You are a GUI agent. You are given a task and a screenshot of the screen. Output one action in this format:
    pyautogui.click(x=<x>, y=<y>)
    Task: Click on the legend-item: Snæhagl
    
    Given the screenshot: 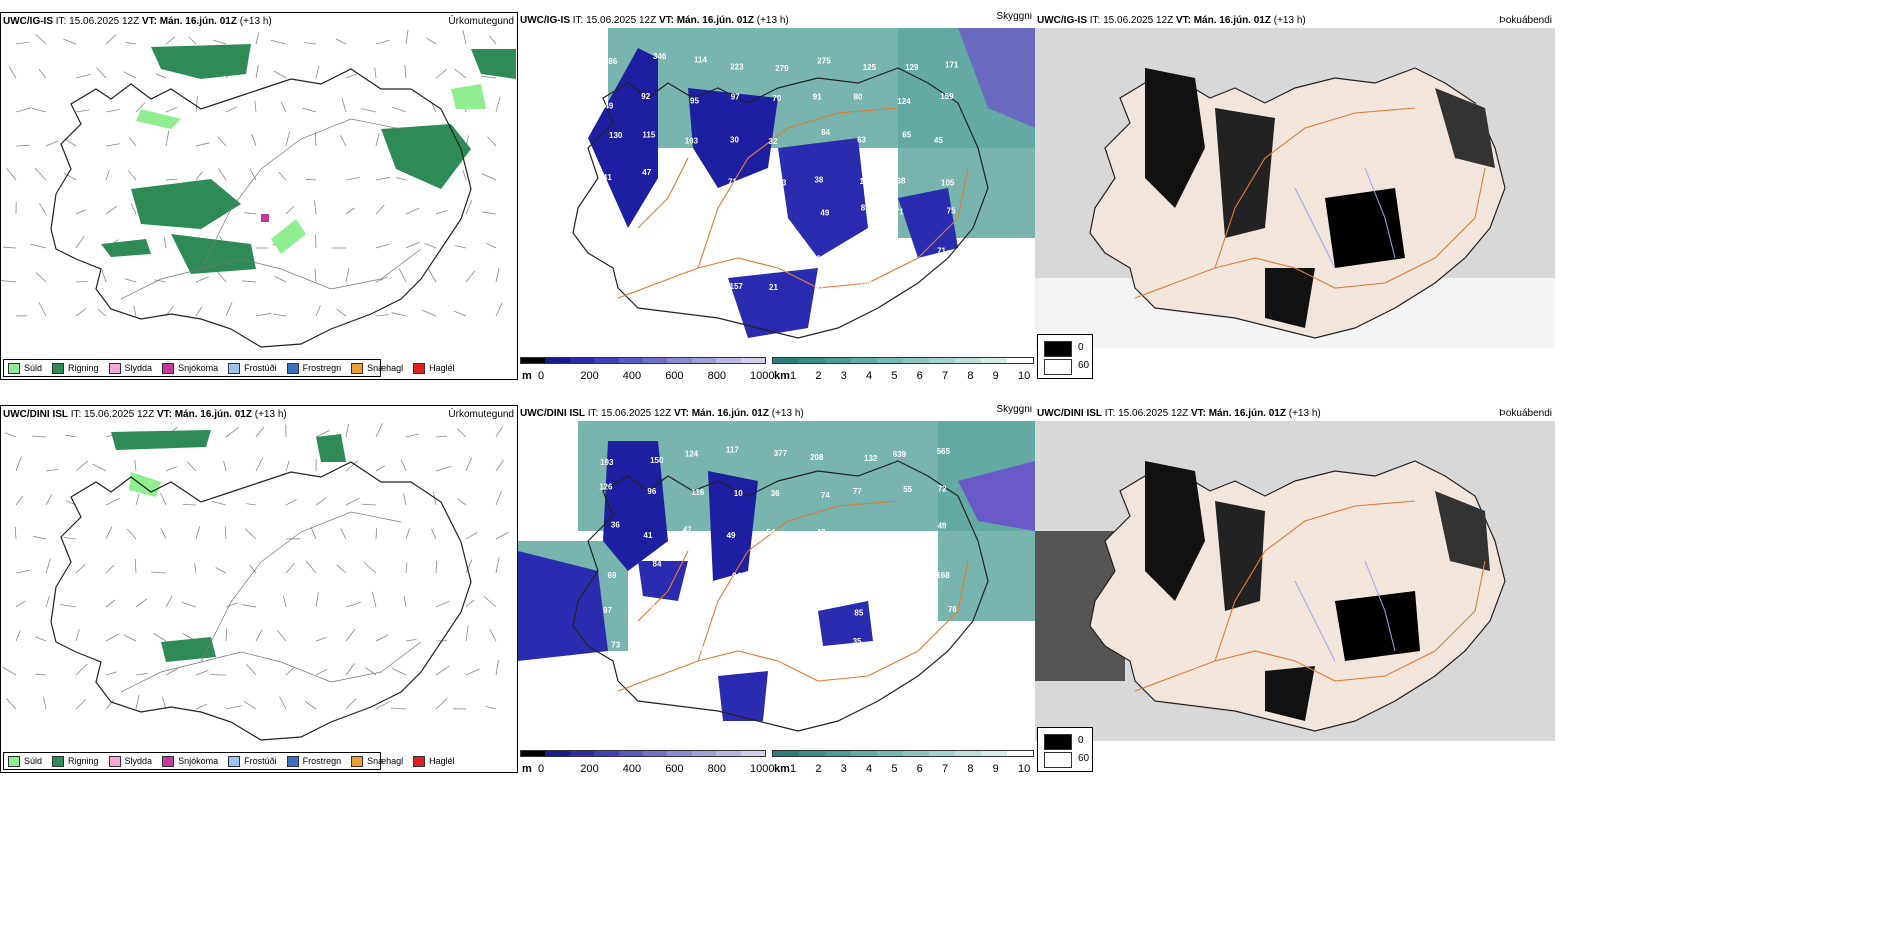 What is the action you would take?
    pyautogui.click(x=377, y=368)
    